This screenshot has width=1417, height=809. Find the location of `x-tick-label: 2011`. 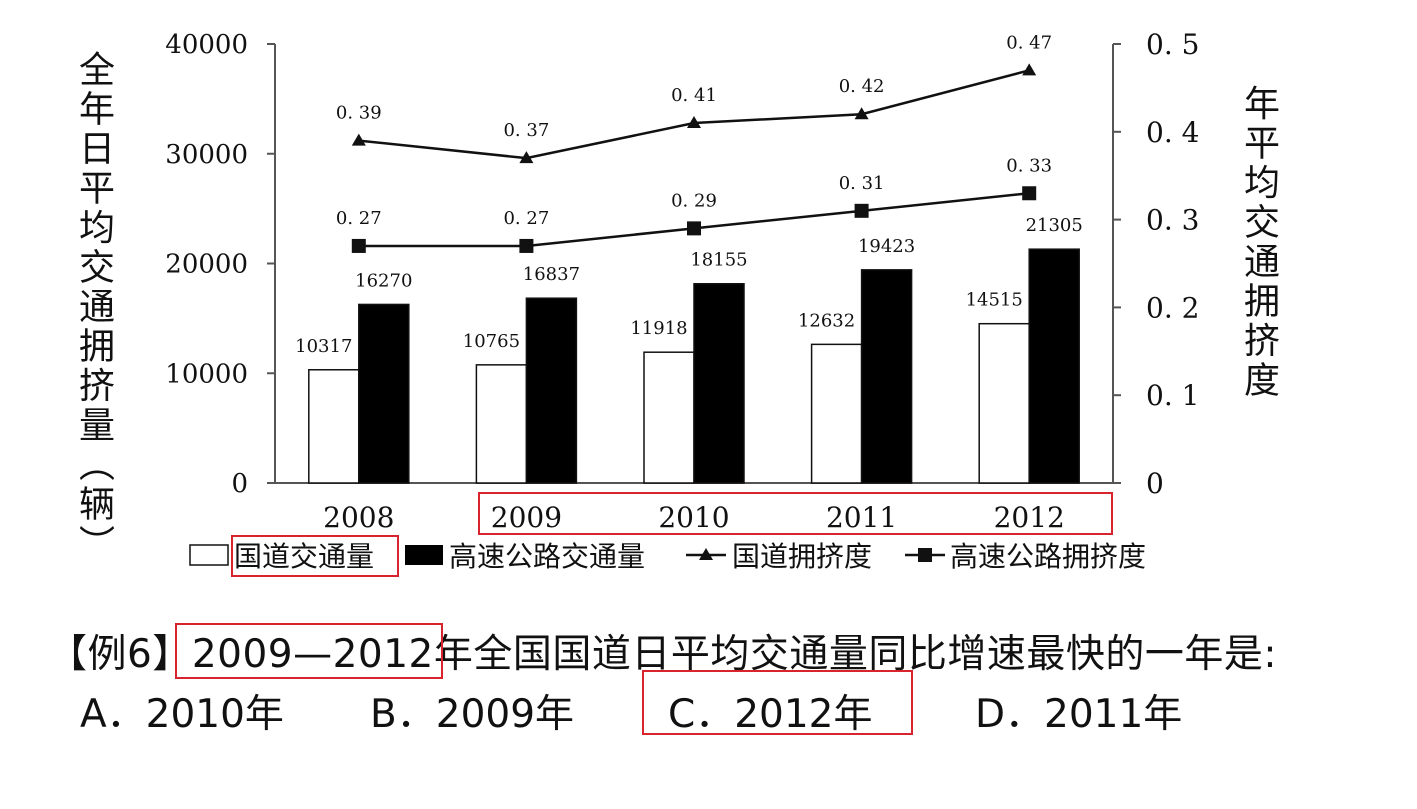

x-tick-label: 2011 is located at coordinates (861, 517).